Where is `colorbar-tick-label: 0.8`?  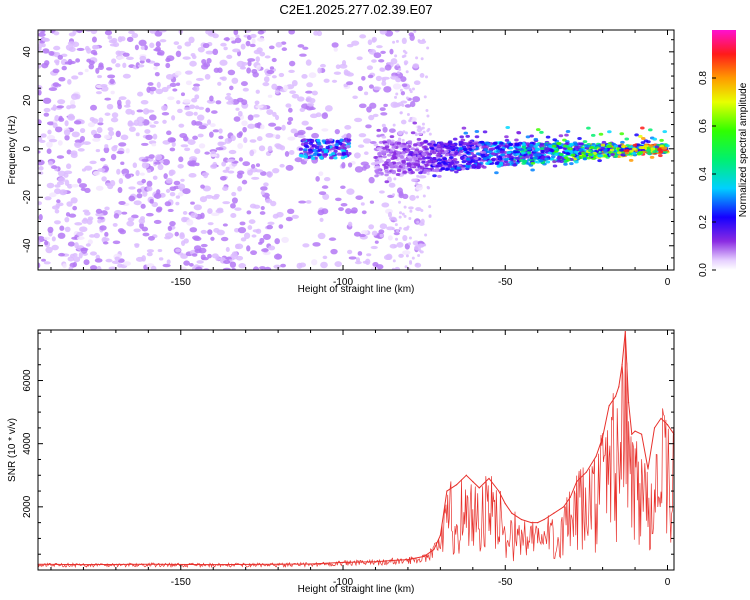 colorbar-tick-label: 0.8 is located at coordinates (703, 78).